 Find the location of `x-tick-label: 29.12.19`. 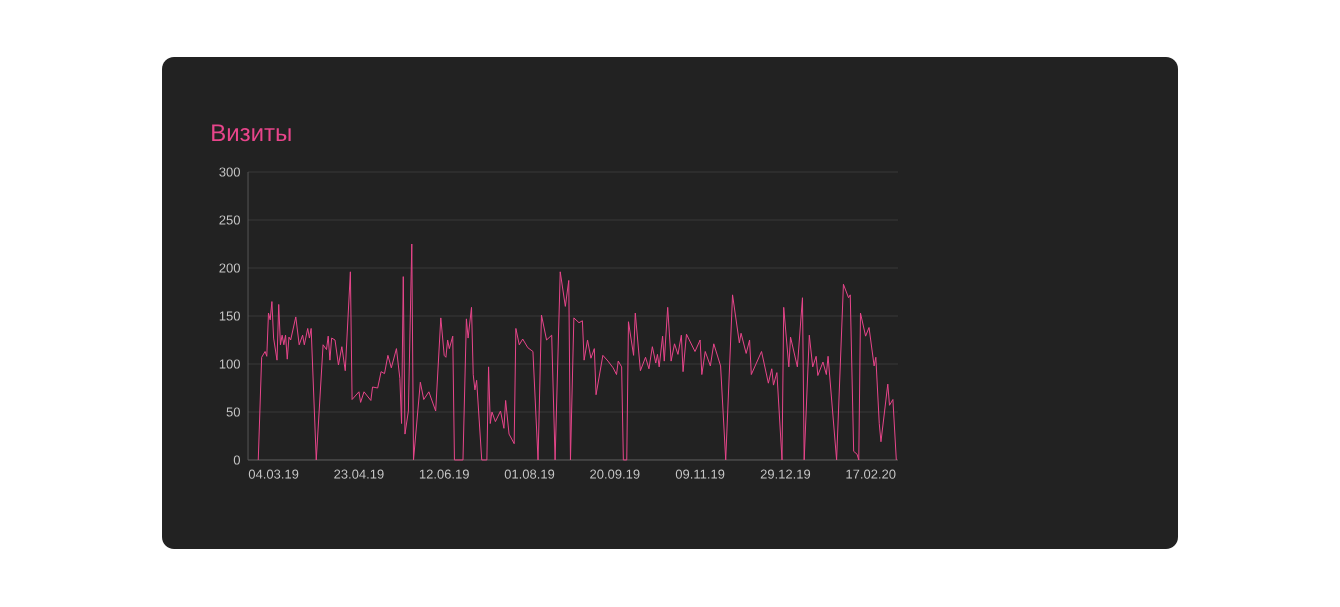

x-tick-label: 29.12.19 is located at coordinates (785, 474).